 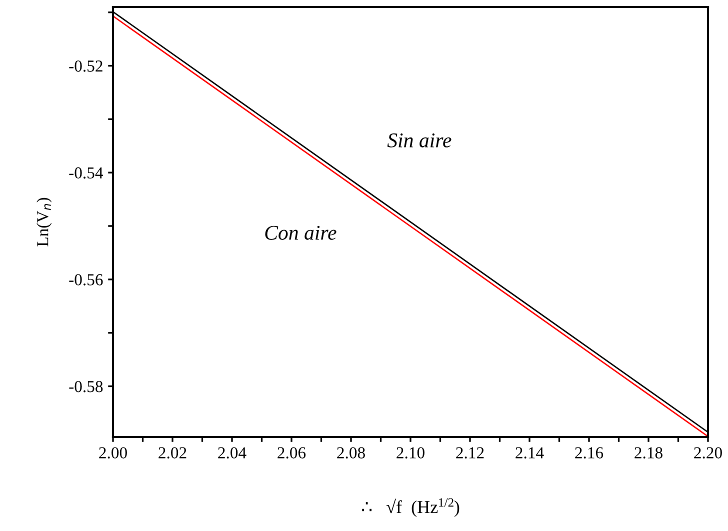 I want to click on x-tick-label: 2.06, so click(x=292, y=453).